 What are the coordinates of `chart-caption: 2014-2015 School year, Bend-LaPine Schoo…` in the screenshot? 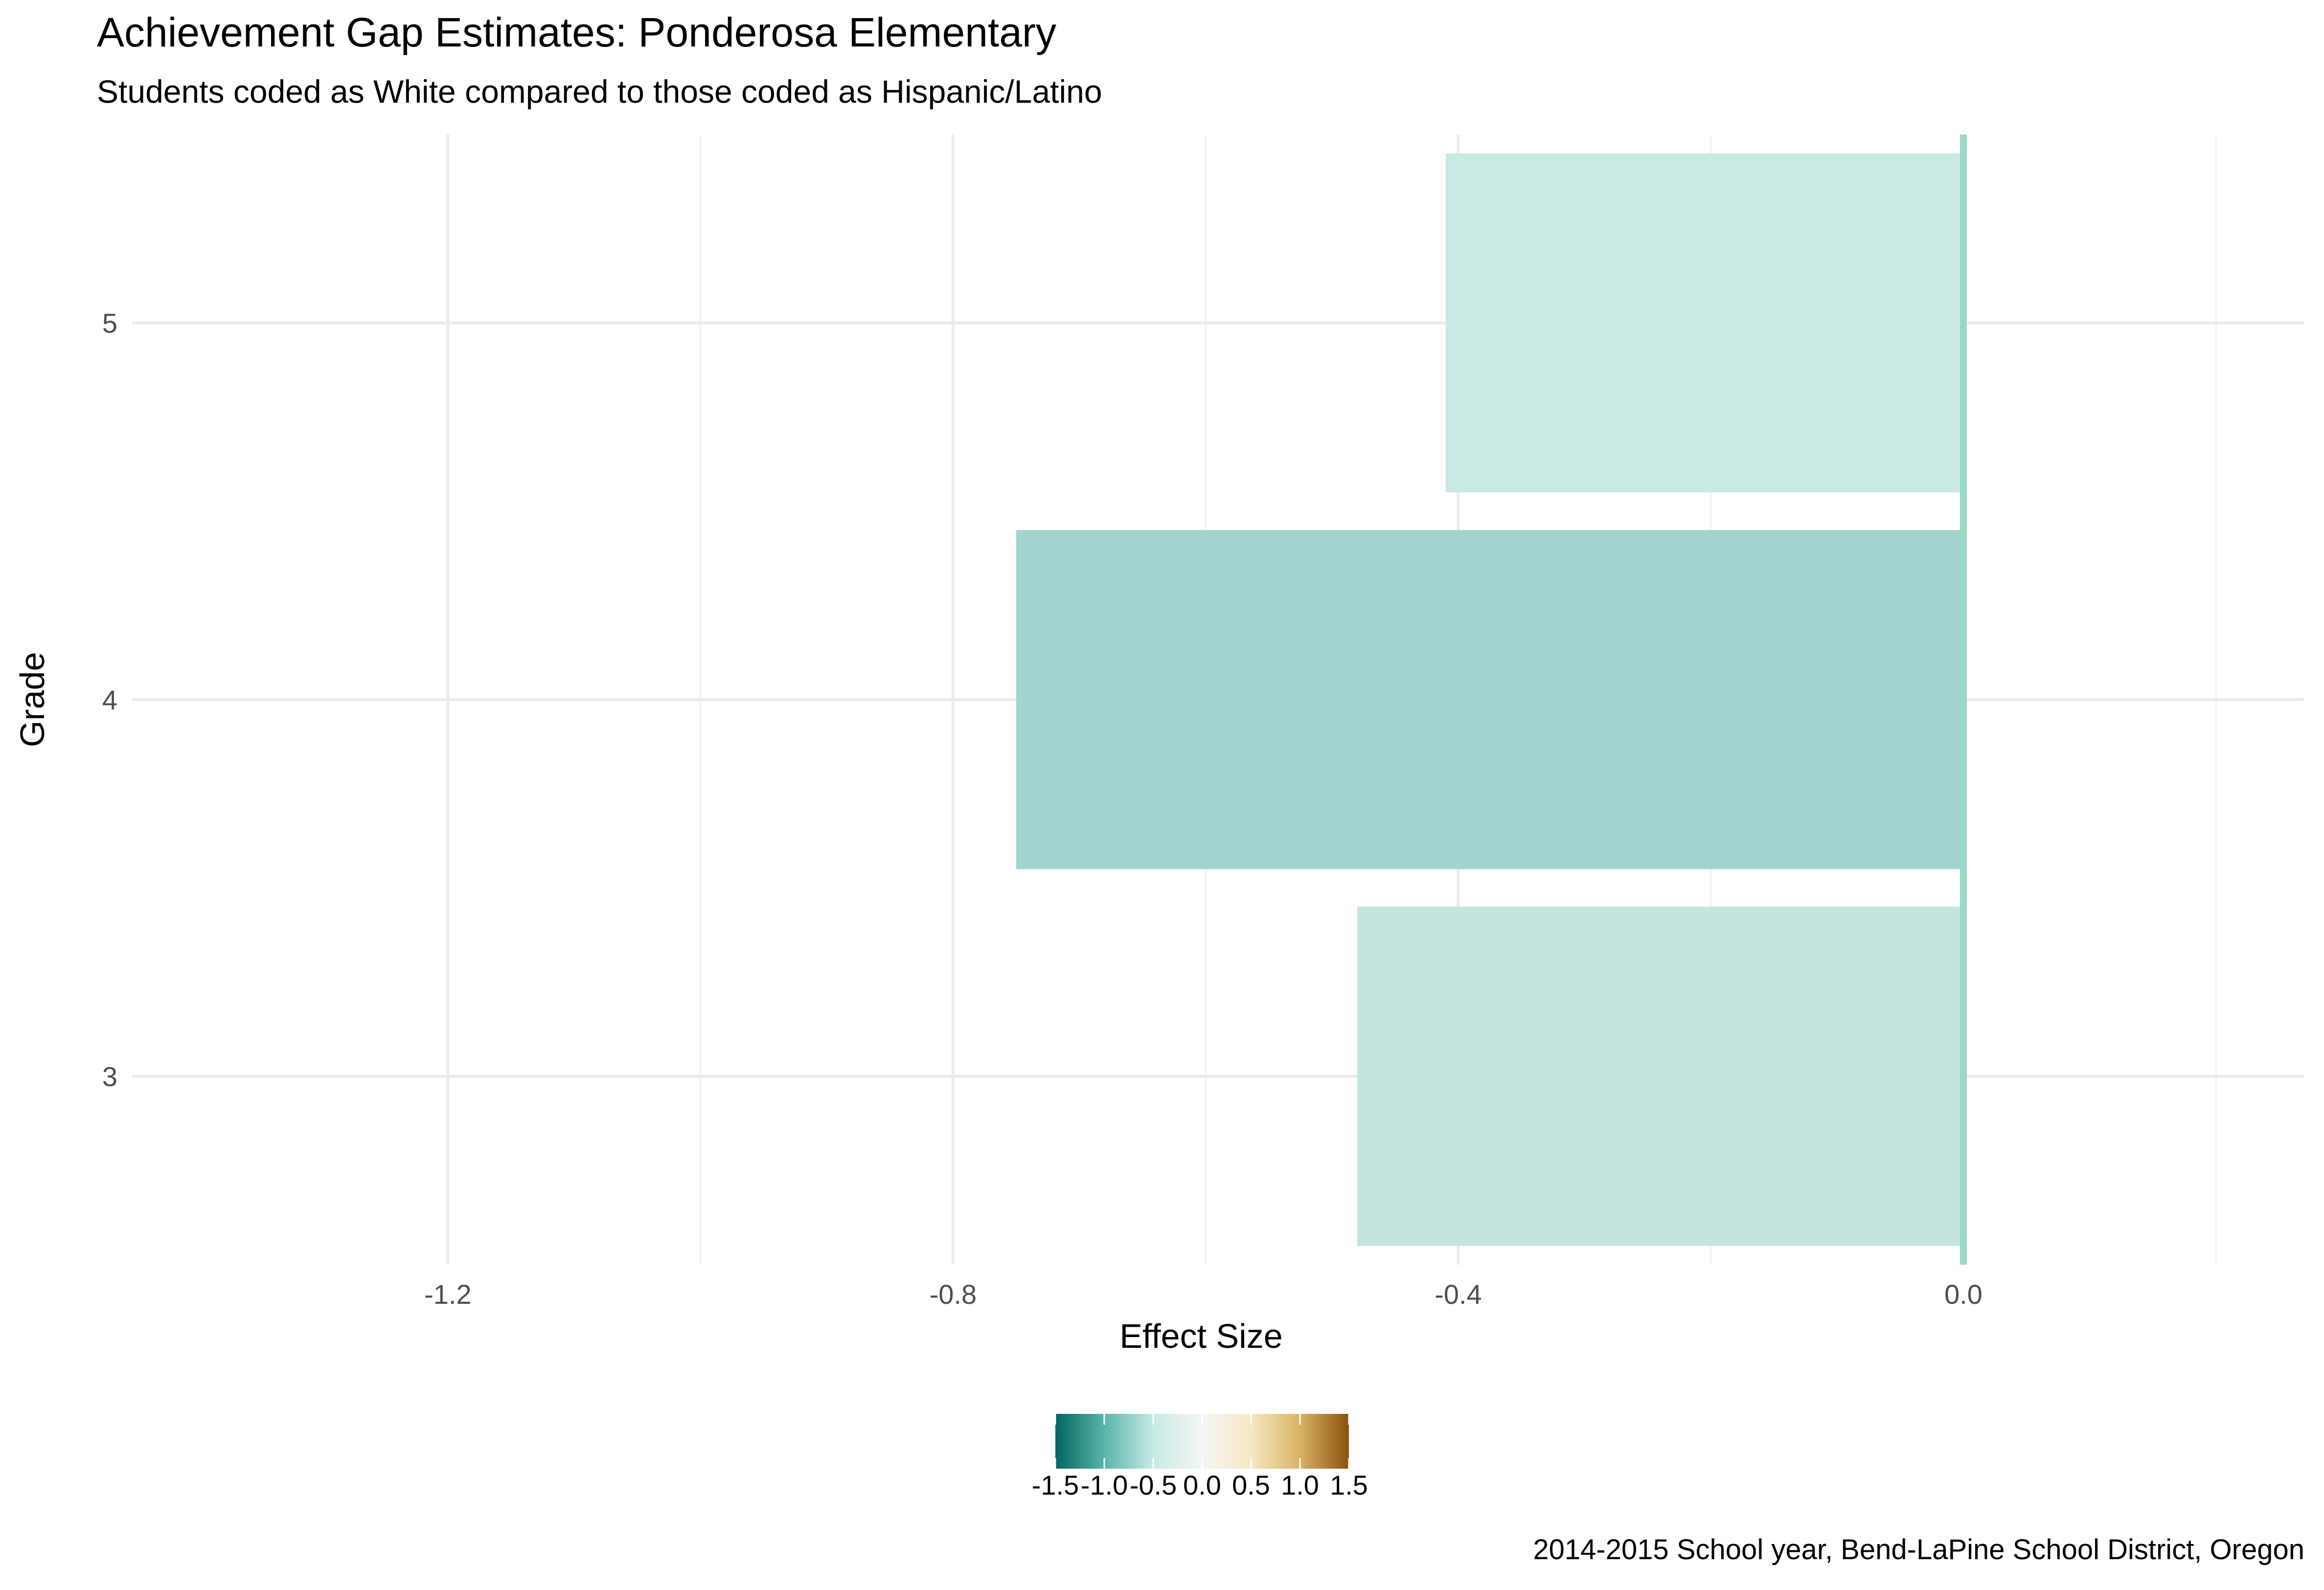 It's located at (1918, 1550).